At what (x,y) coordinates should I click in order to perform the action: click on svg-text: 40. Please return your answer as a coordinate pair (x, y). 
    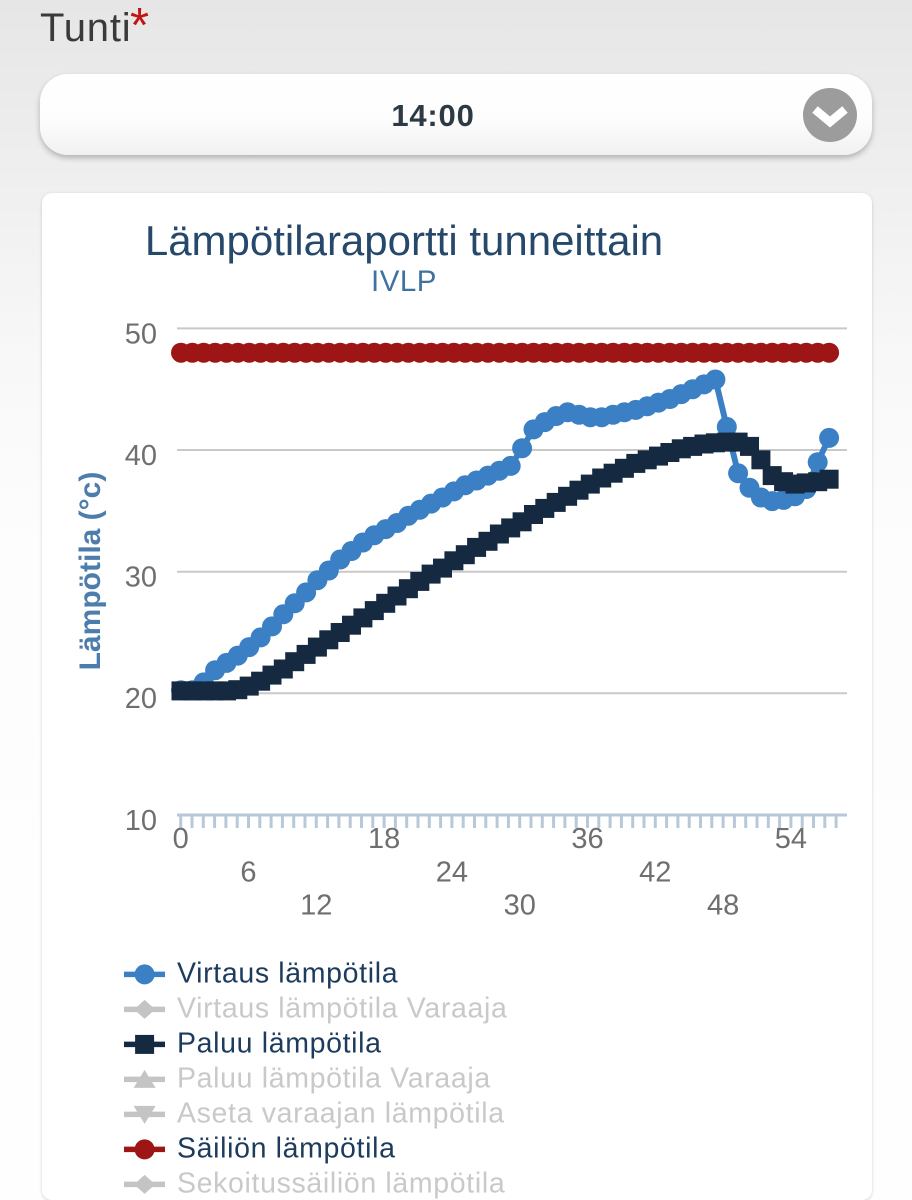
    Looking at the image, I should click on (141, 456).